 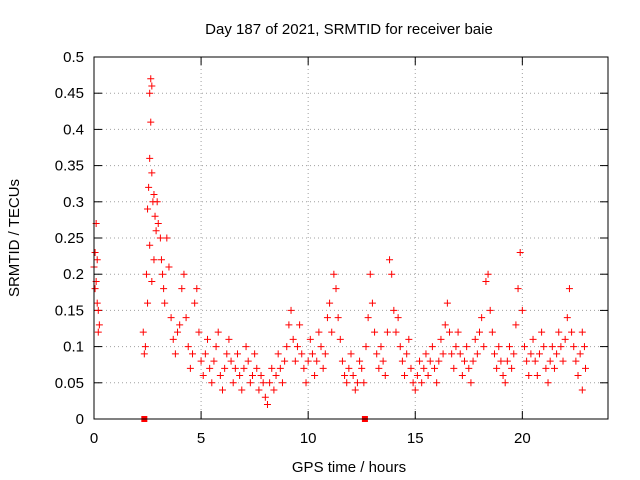 I want to click on y-tick-label: 0.1, so click(x=73, y=347).